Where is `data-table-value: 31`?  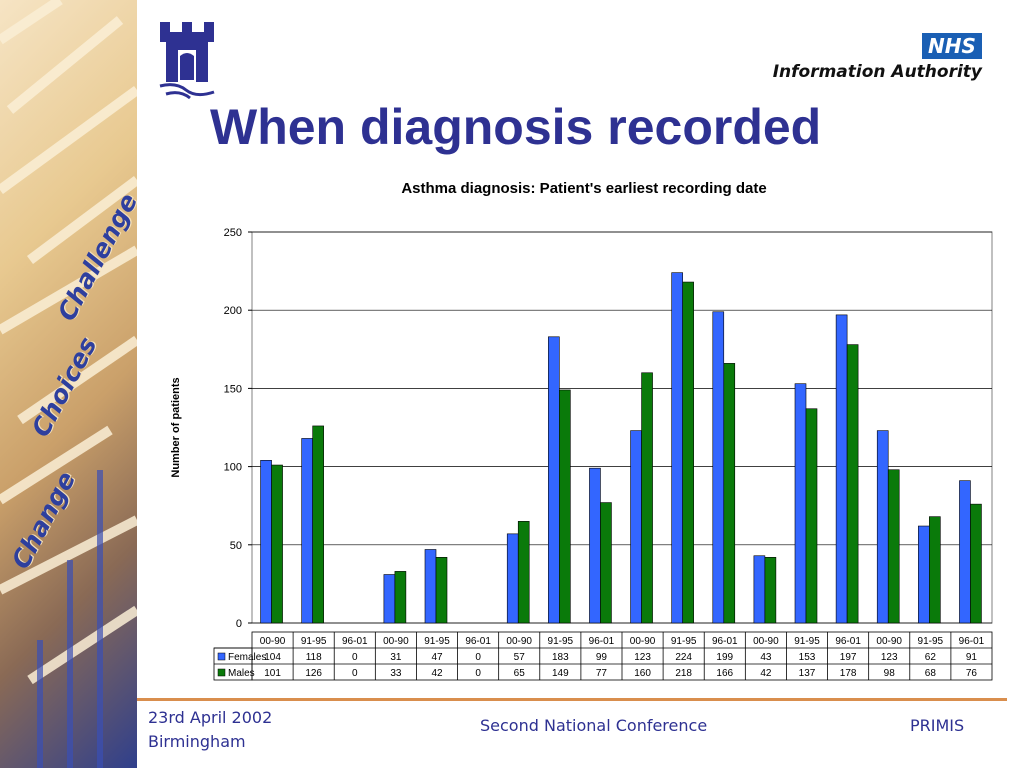 data-table-value: 31 is located at coordinates (396, 657).